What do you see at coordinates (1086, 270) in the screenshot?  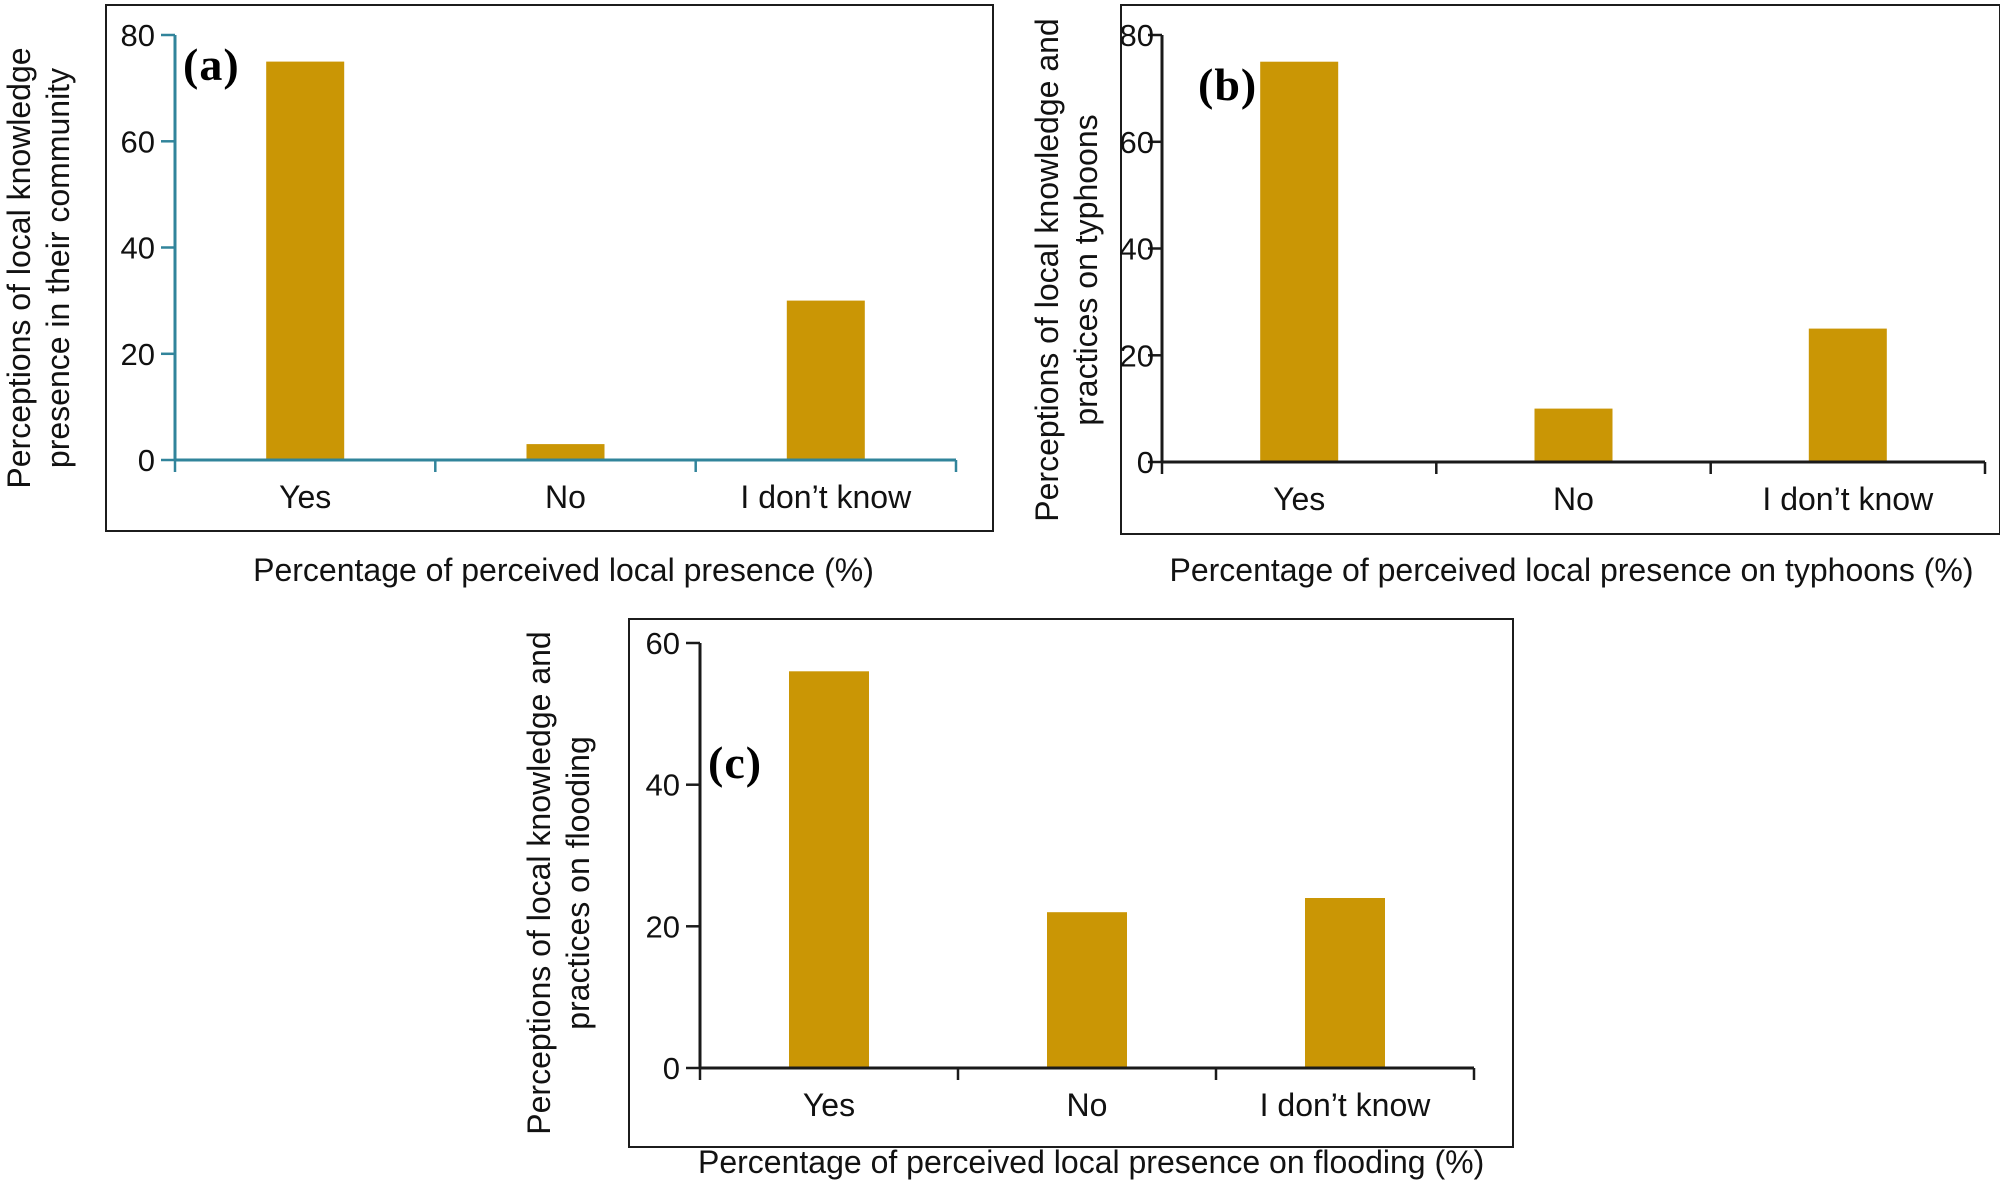 I see `chart-b-y-axis-title-line2: practices on typhoons` at bounding box center [1086, 270].